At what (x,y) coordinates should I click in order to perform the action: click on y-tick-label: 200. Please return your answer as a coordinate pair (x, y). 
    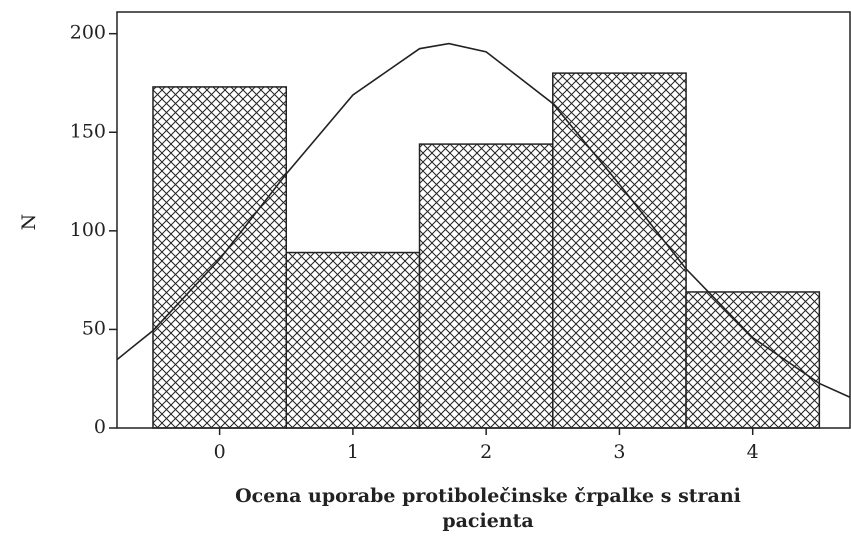
    Looking at the image, I should click on (88, 33).